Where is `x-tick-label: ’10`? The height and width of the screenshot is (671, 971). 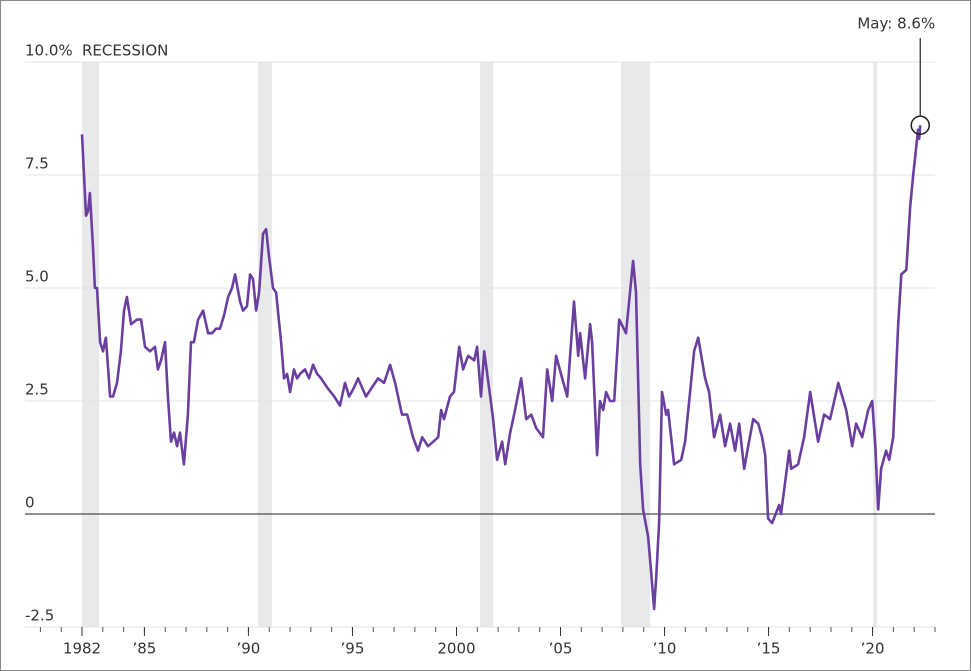
x-tick-label: ’10 is located at coordinates (665, 649).